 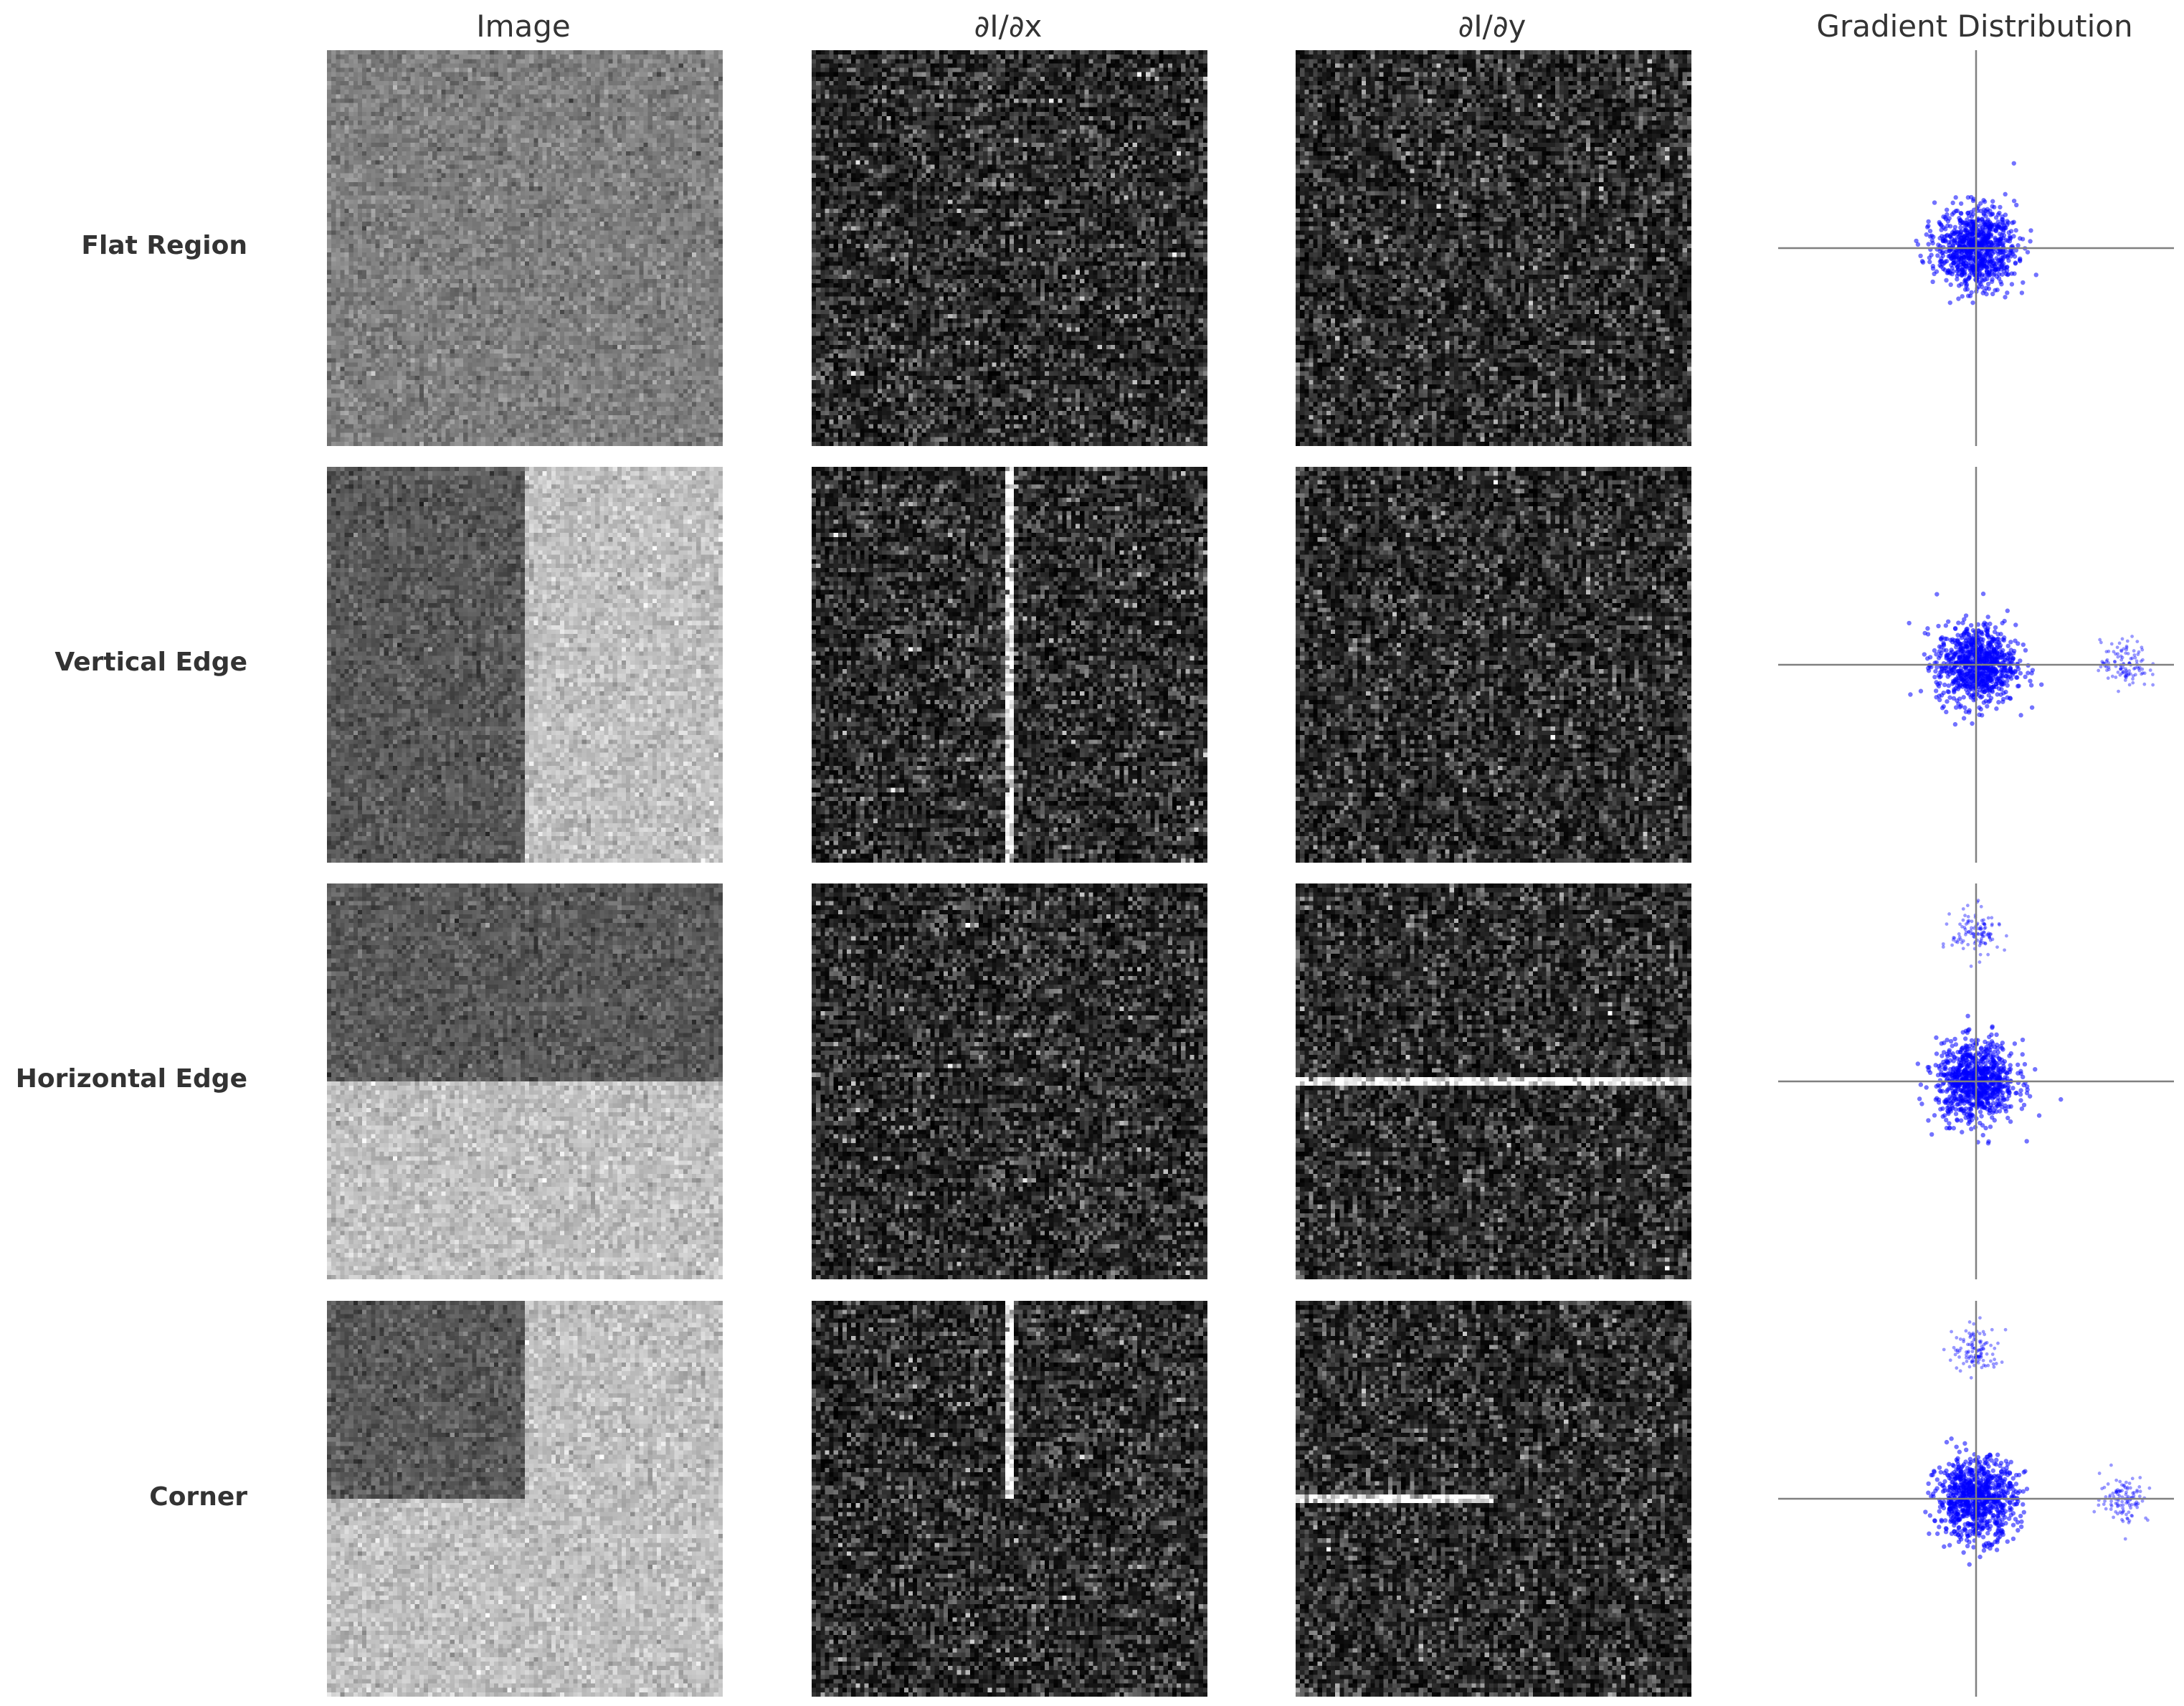 I want to click on row-label-corner: Corner, so click(x=198, y=1497).